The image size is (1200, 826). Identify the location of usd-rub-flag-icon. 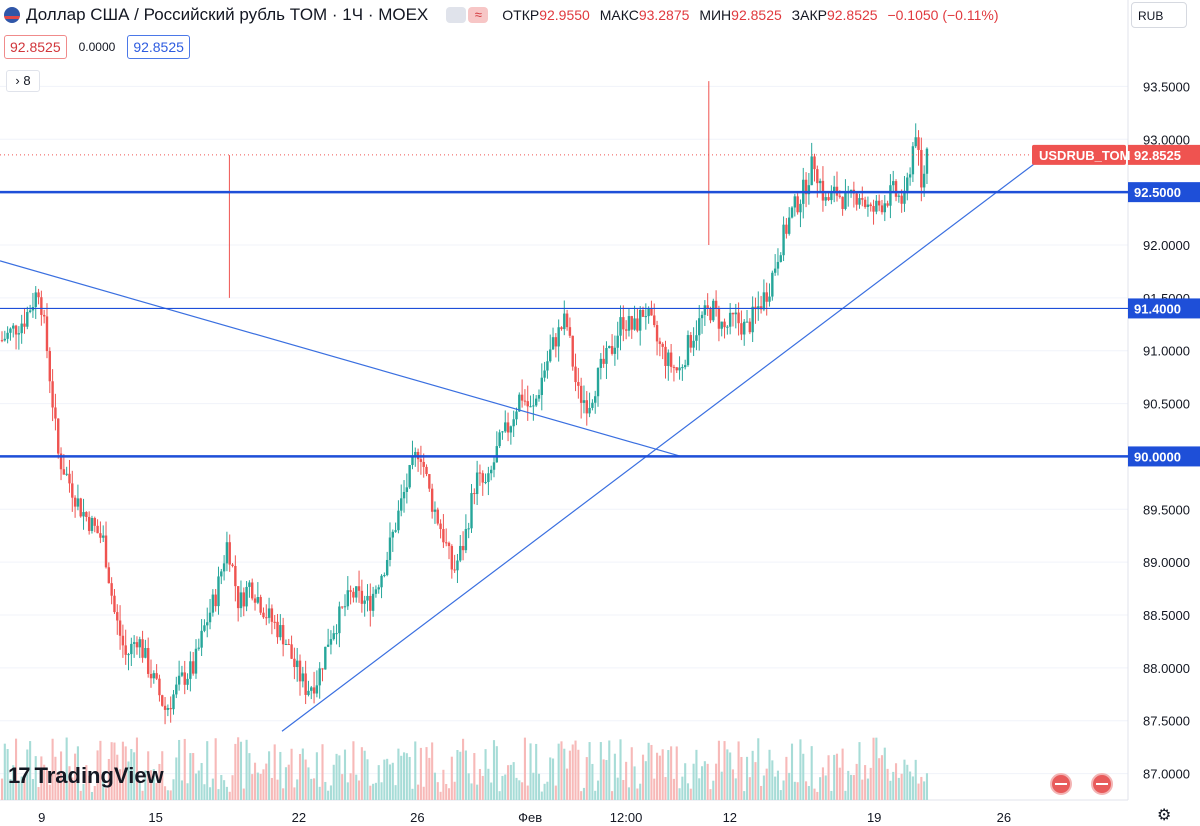
(12, 15).